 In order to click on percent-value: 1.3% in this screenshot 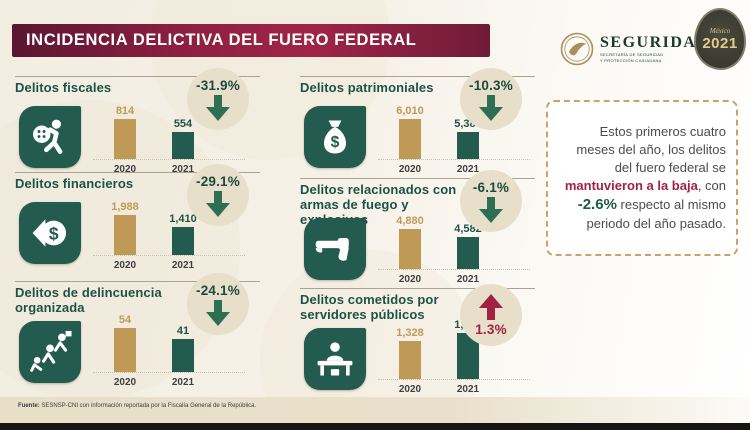, I will do `click(491, 329)`.